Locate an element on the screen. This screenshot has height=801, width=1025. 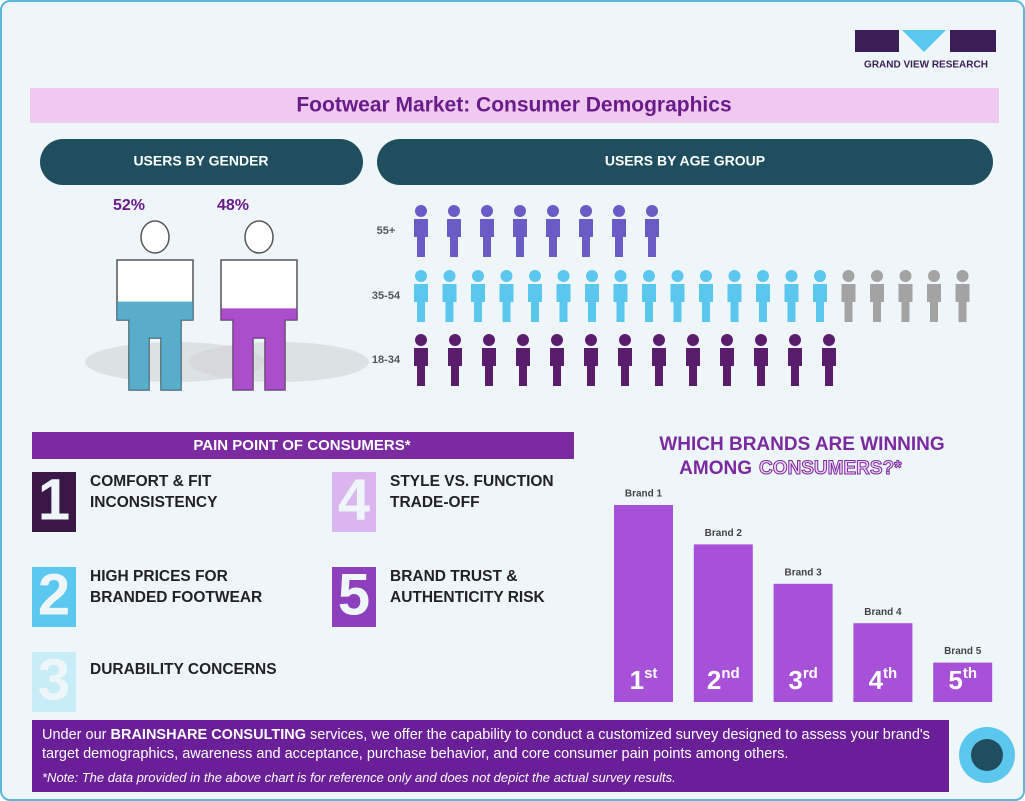
pain-text: AUTHENTICITY RISK is located at coordinates (468, 597).